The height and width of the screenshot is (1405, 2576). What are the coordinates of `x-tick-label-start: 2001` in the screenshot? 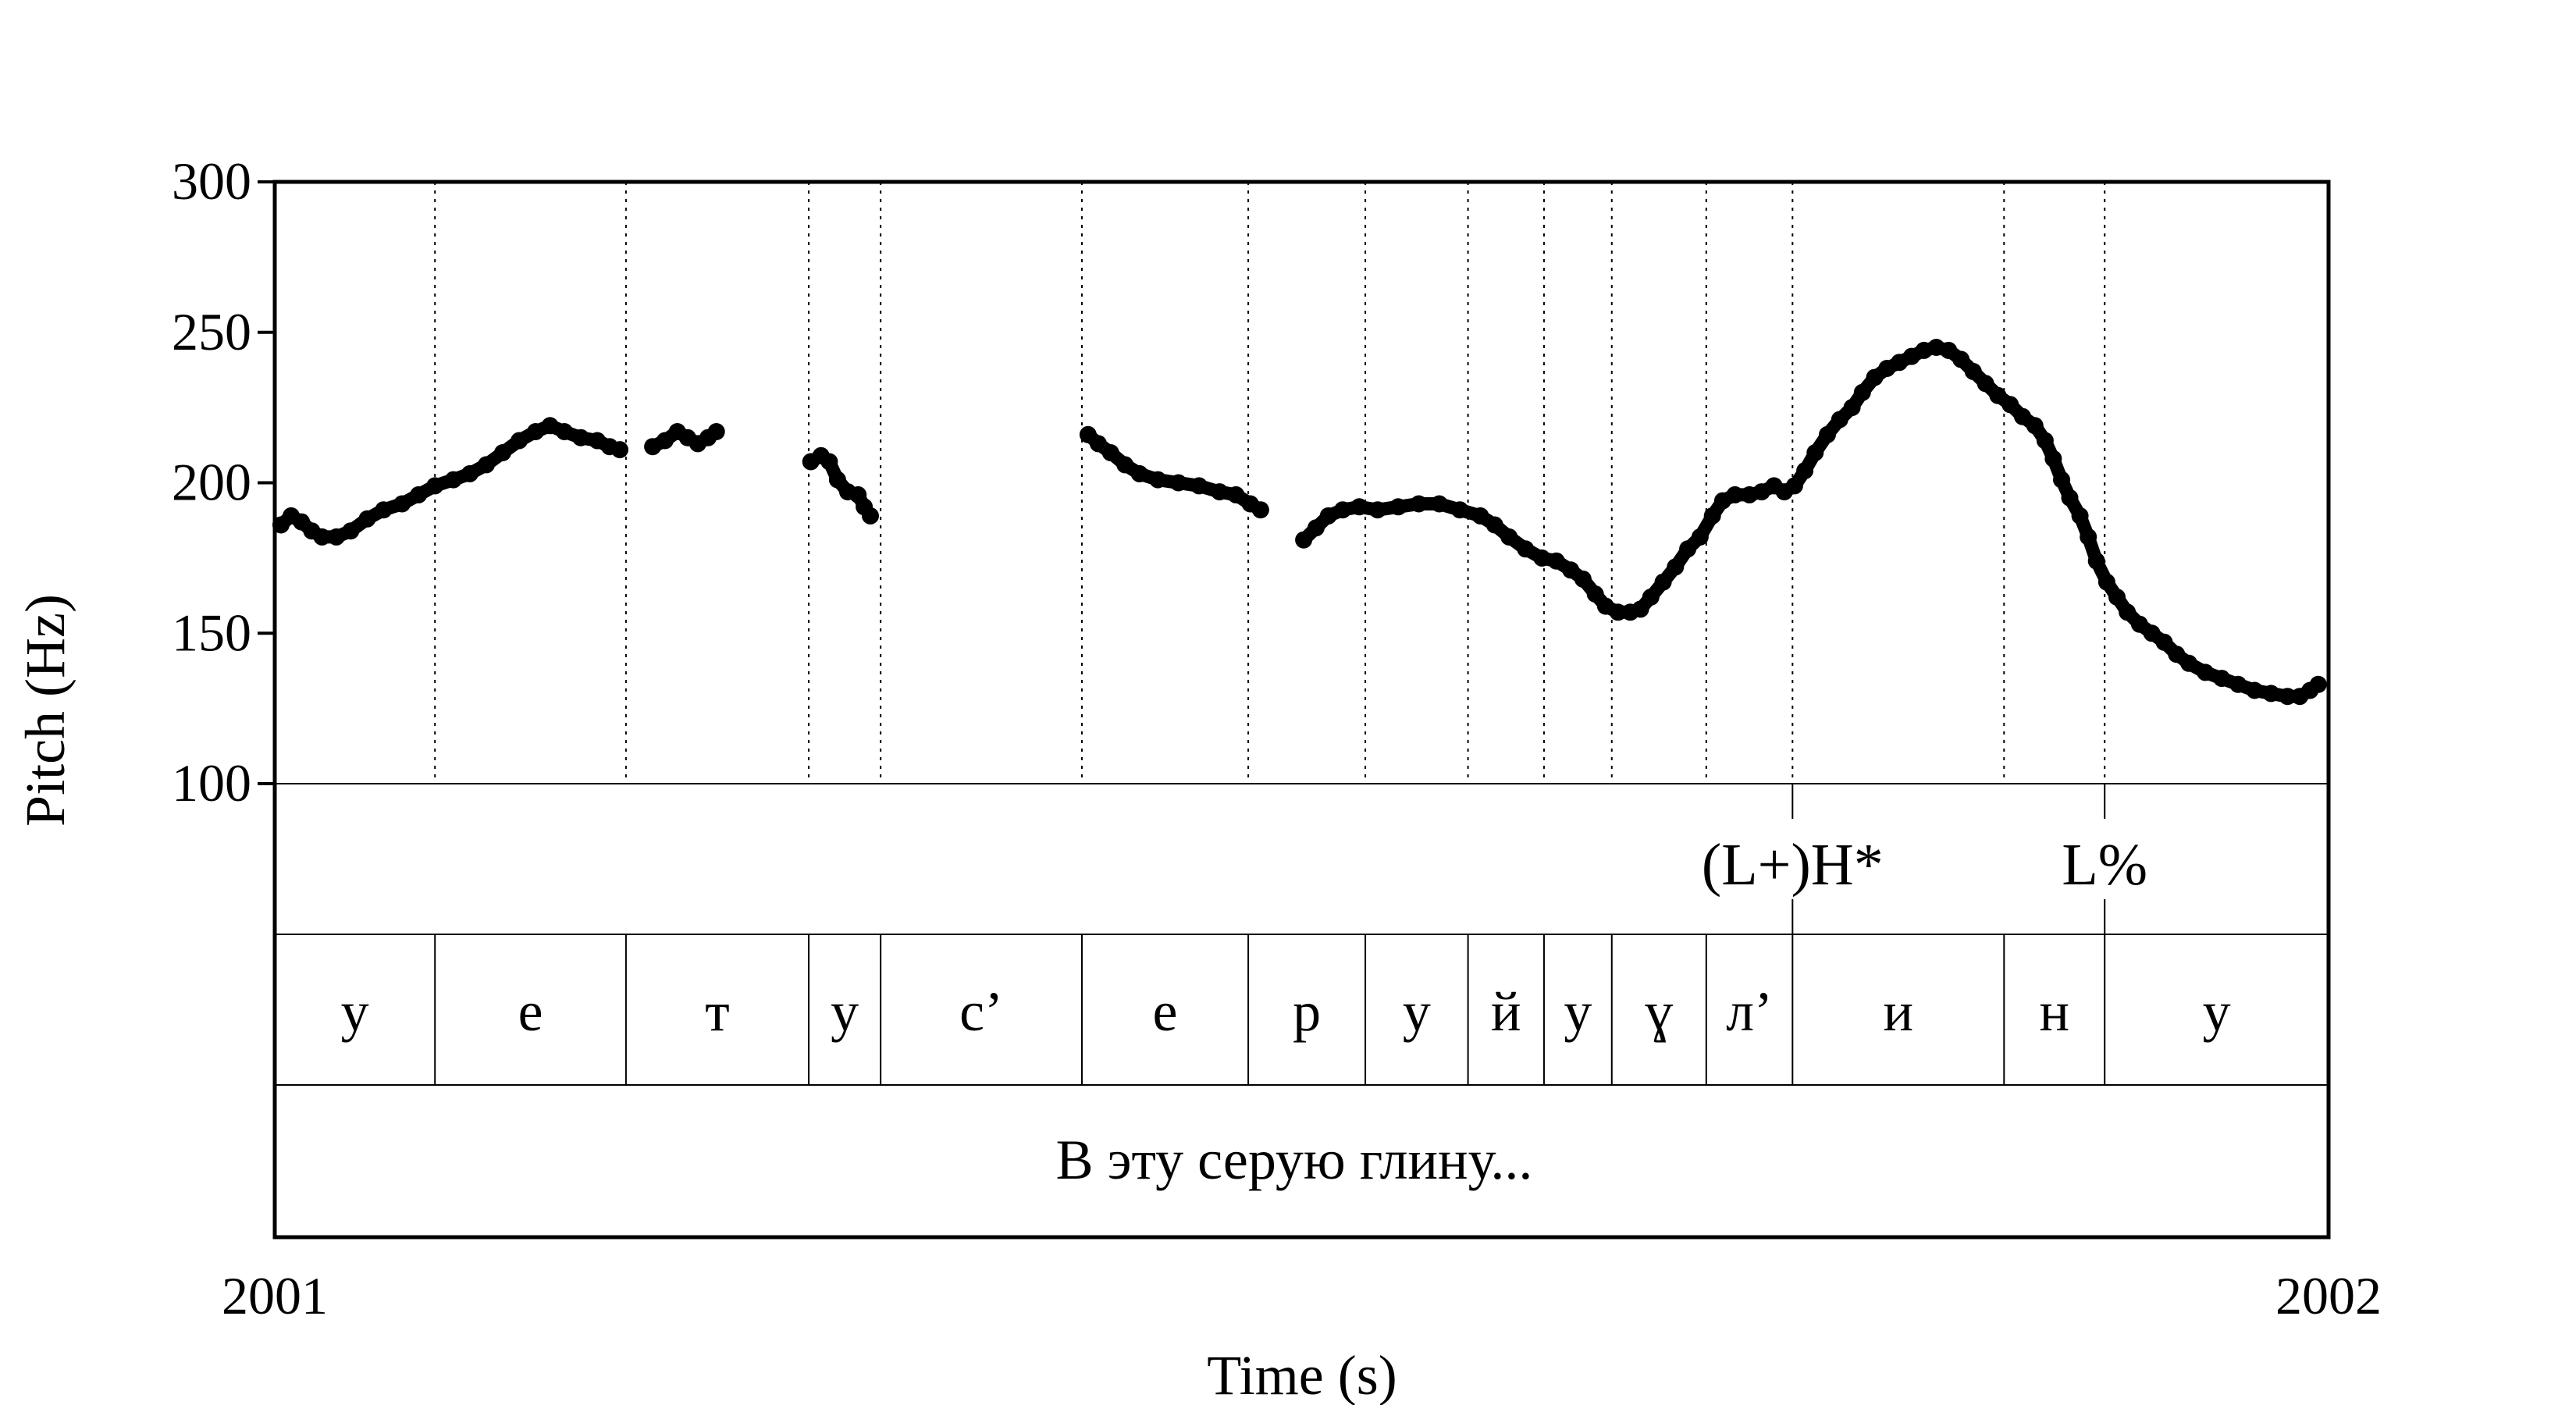 It's located at (275, 1295).